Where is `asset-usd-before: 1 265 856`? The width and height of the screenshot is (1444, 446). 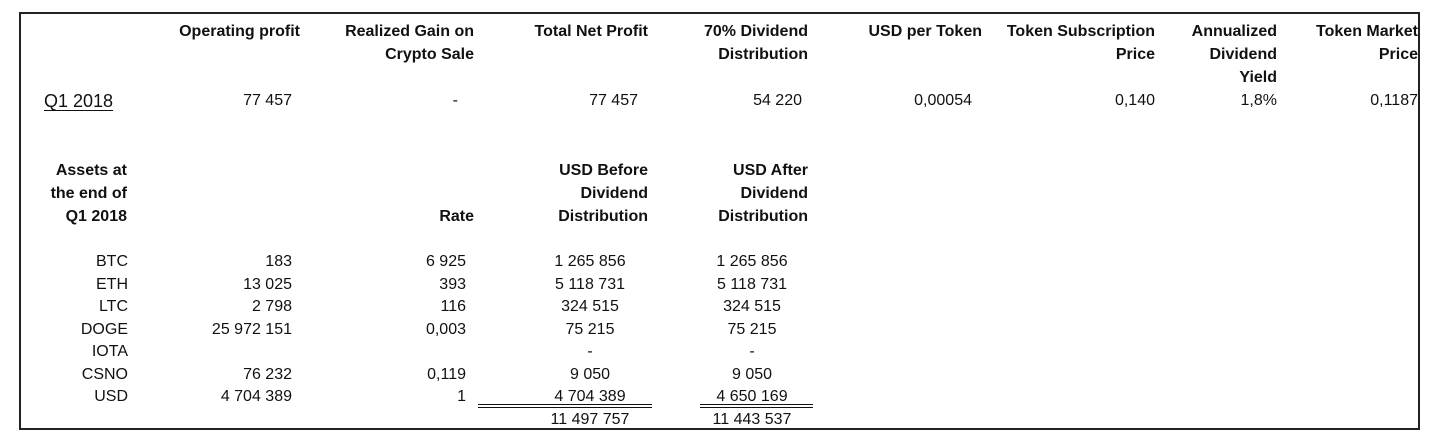 asset-usd-before: 1 265 856 is located at coordinates (590, 261).